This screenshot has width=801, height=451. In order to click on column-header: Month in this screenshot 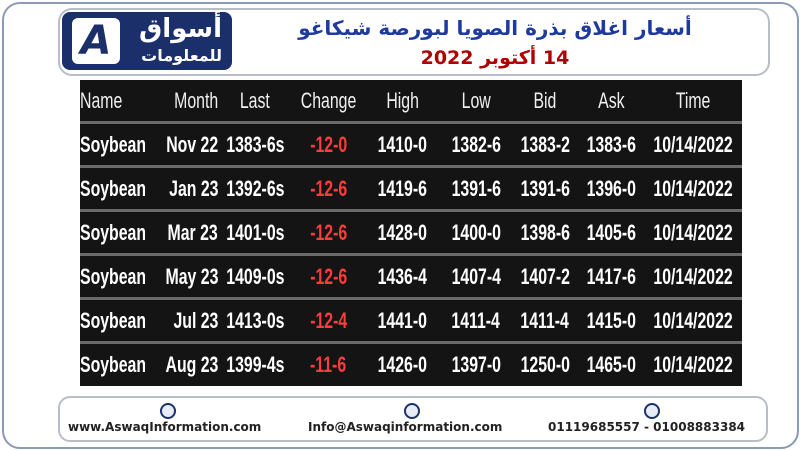, I will do `click(181, 101)`.